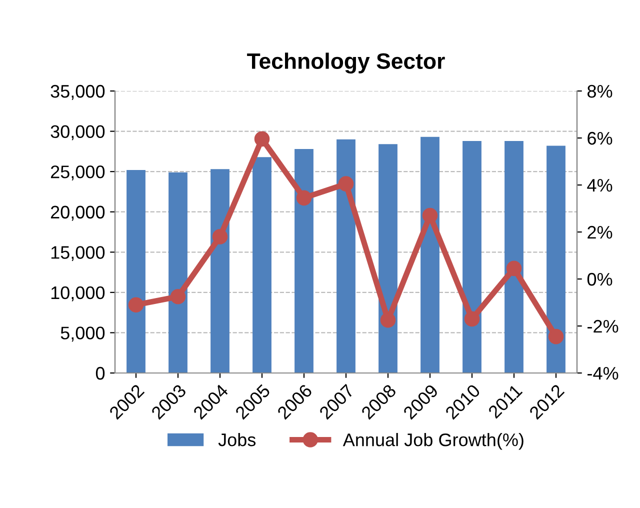  What do you see at coordinates (600, 138) in the screenshot?
I see `y2-tick-label: 6%` at bounding box center [600, 138].